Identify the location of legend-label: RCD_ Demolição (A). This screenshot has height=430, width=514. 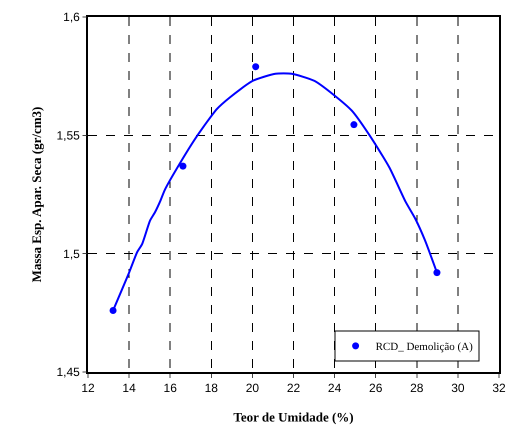
(425, 347).